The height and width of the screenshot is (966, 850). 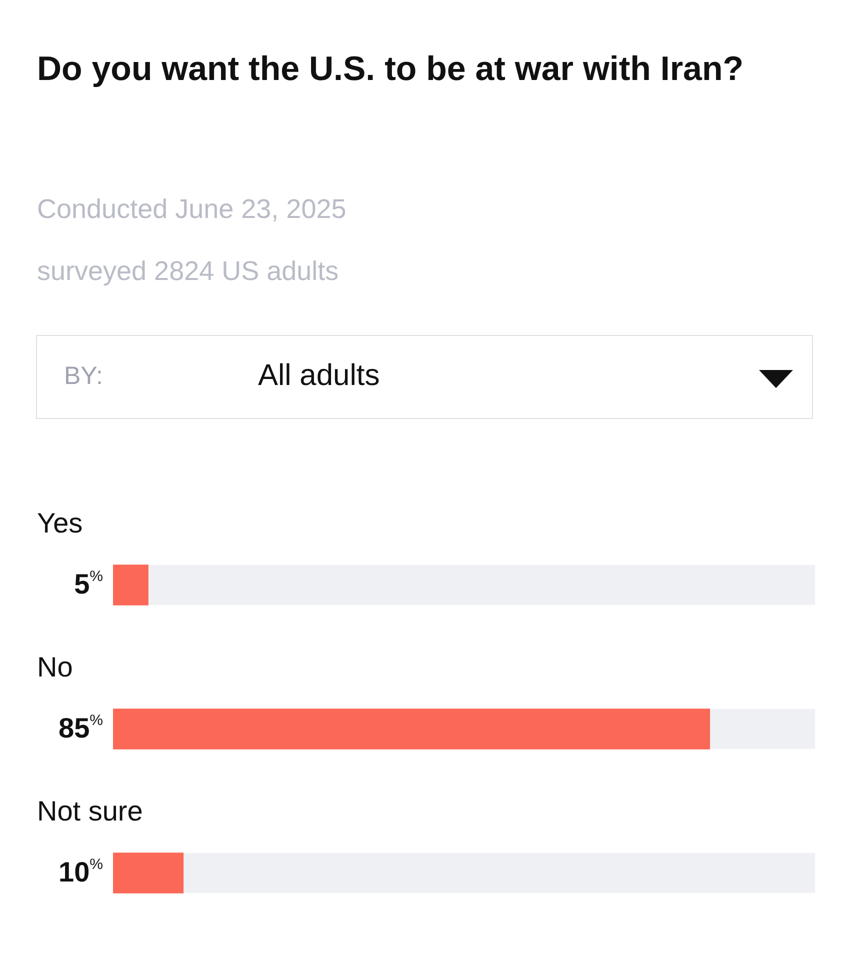 I want to click on y-tick-label: Not sure, so click(x=90, y=811).